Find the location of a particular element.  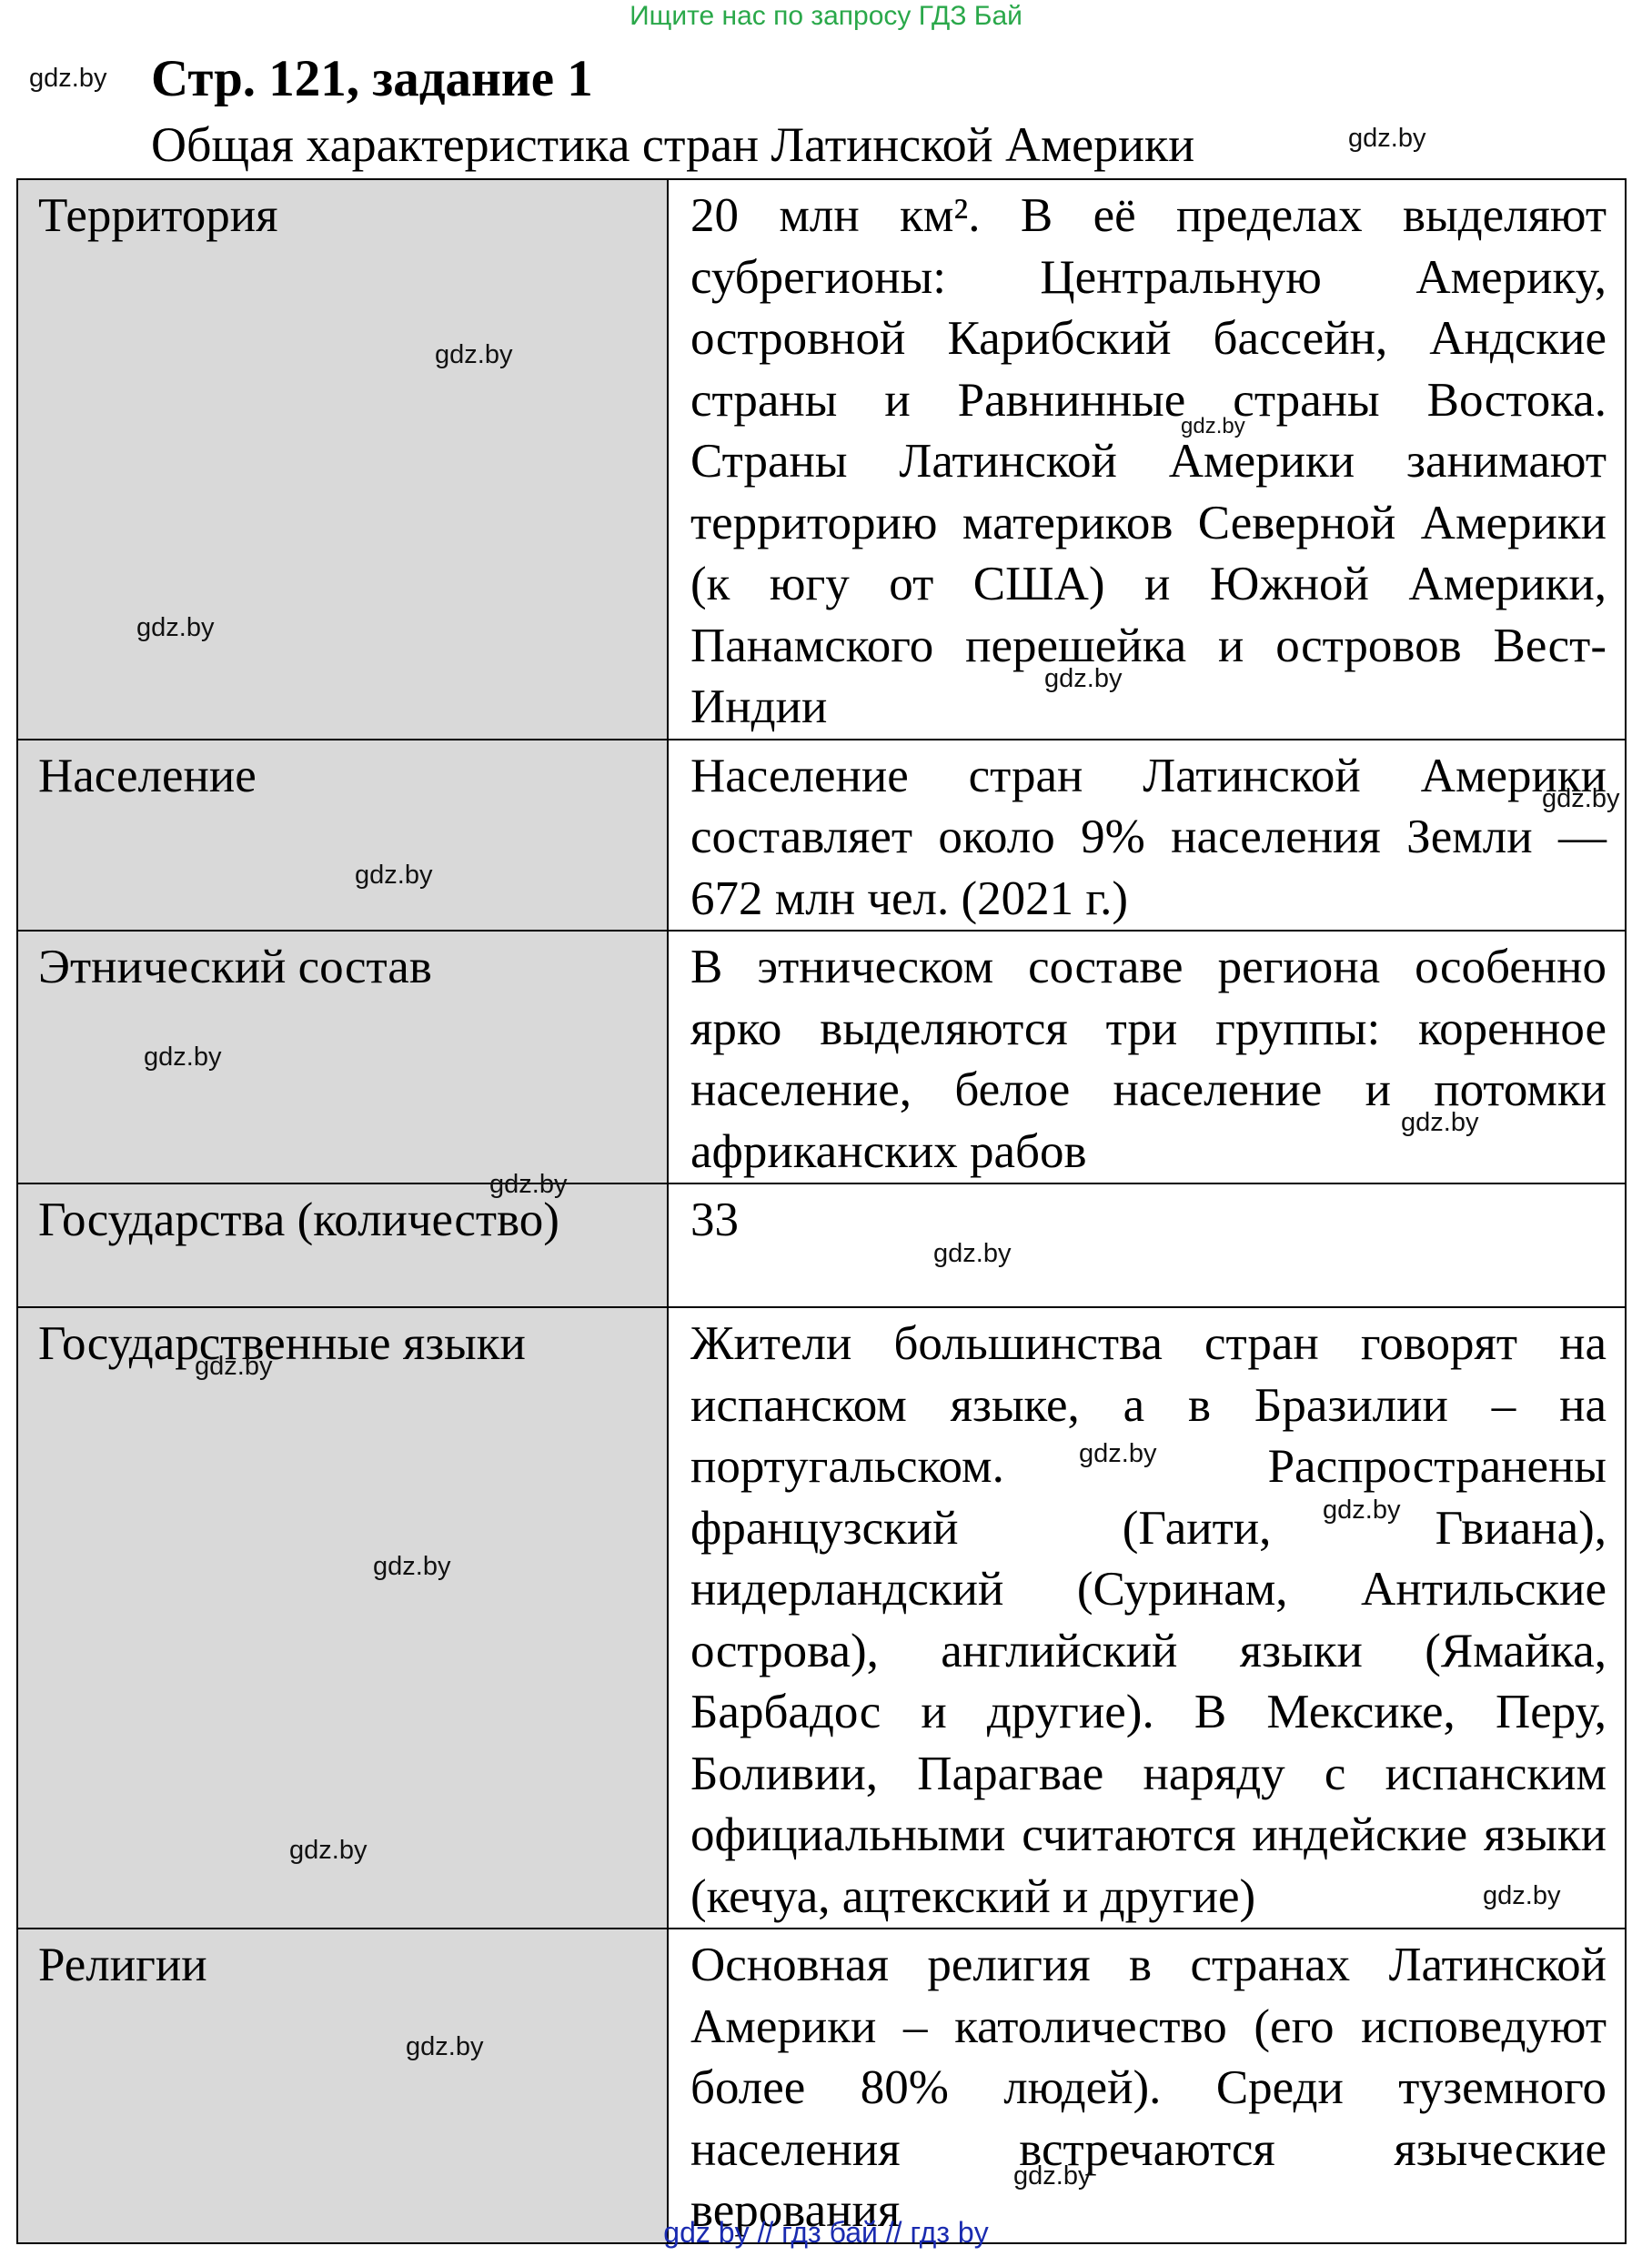

row-value: 33 is located at coordinates (1147, 1245).